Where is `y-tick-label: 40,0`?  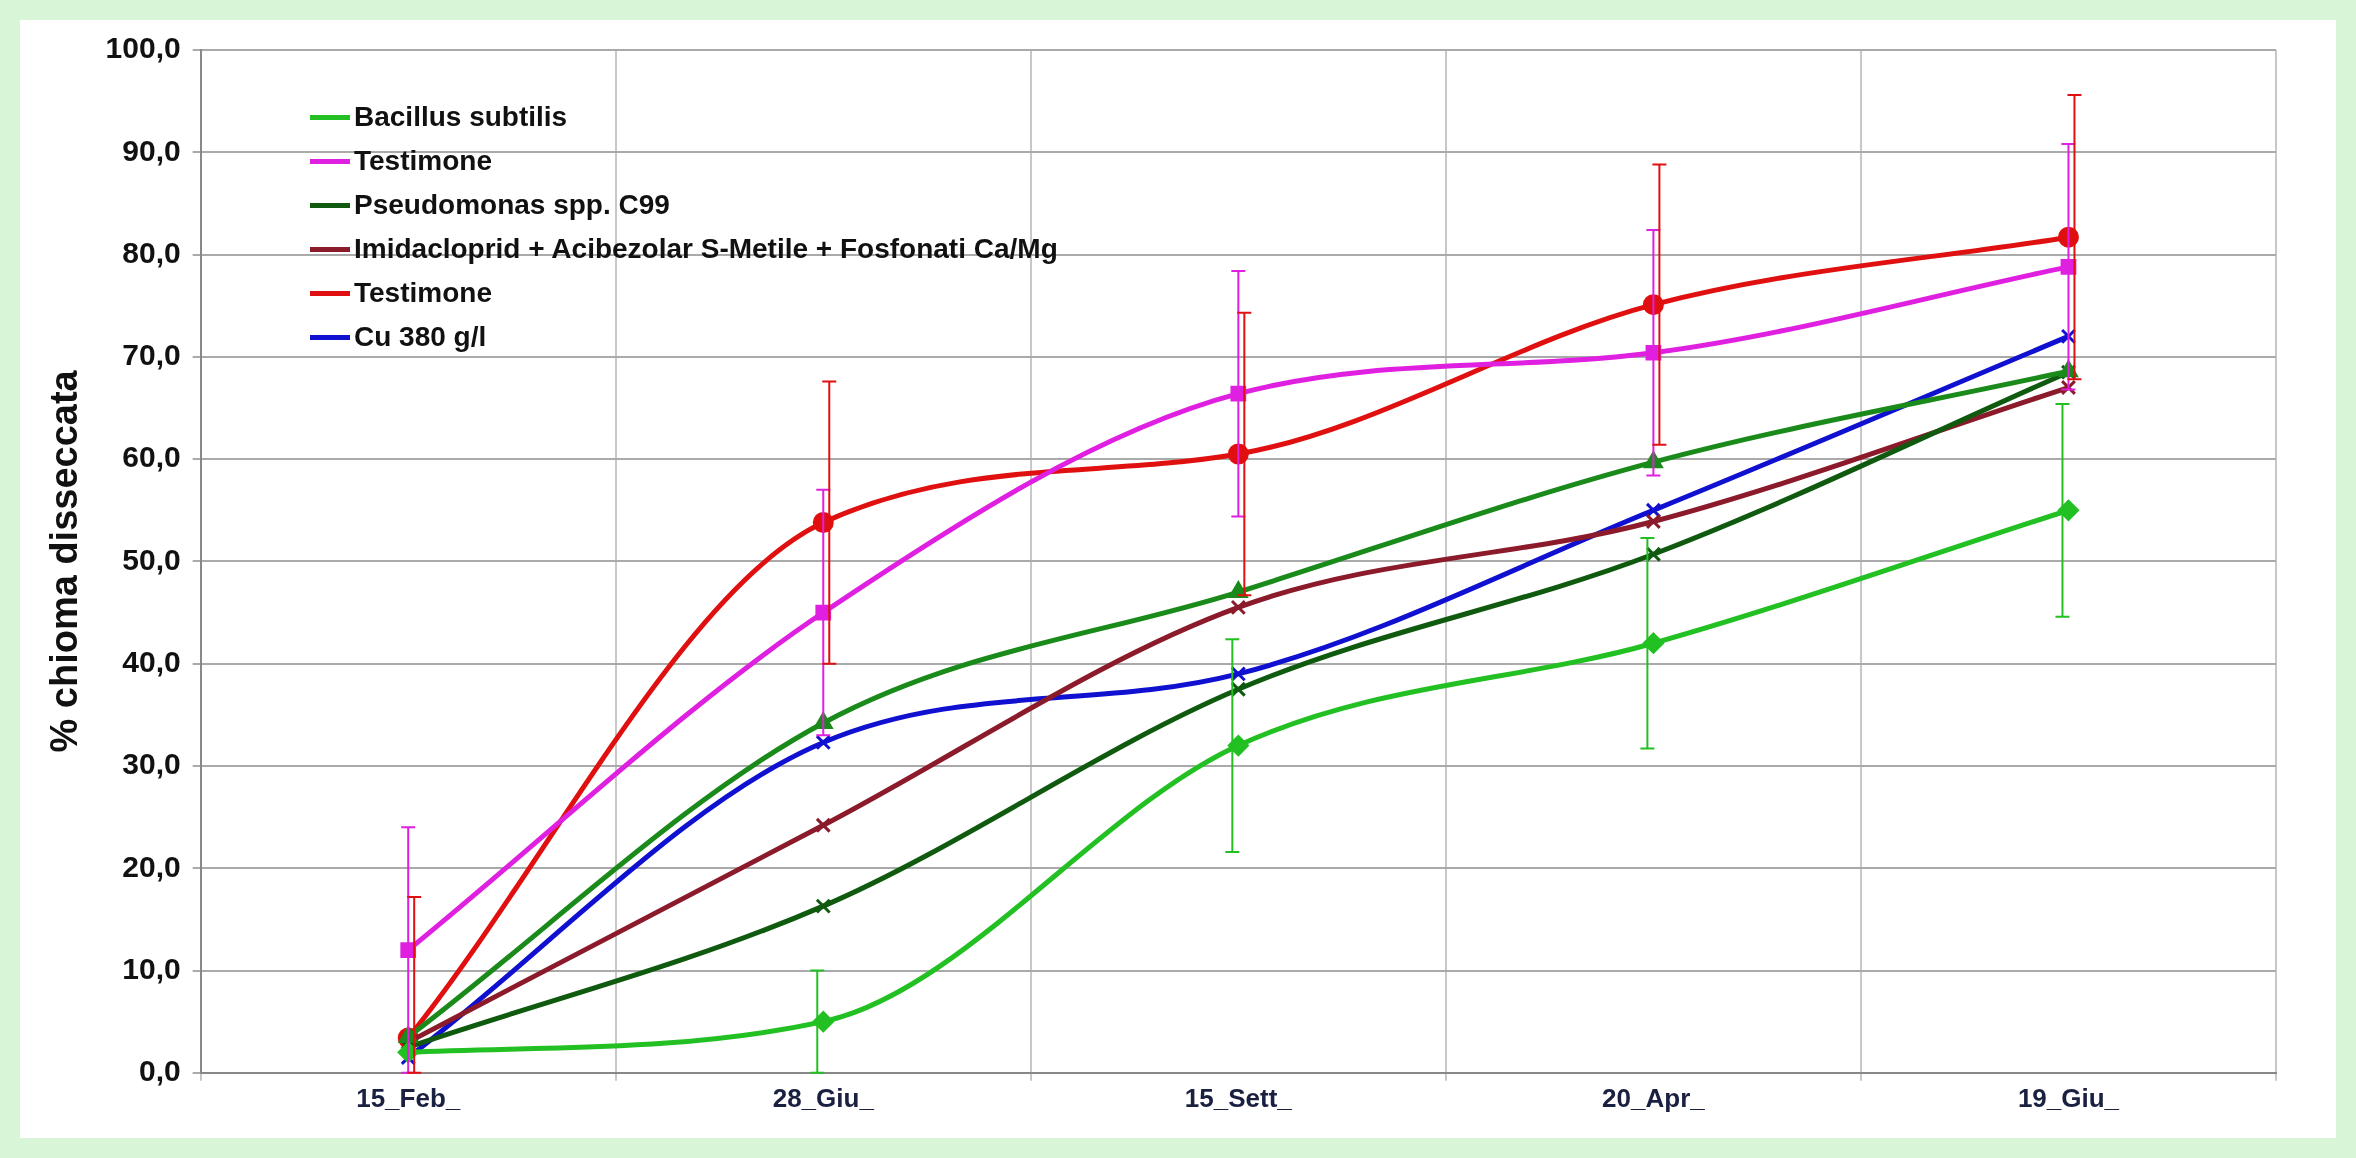
y-tick-label: 40,0 is located at coordinates (151, 661).